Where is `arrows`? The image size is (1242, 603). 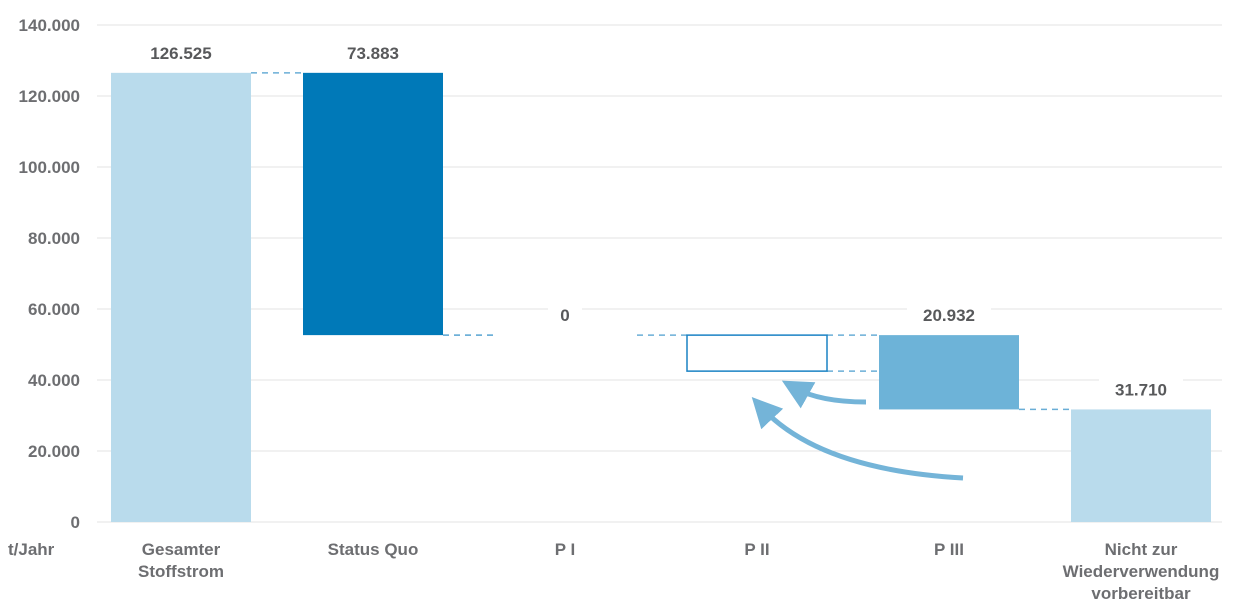
arrows is located at coordinates (857, 430).